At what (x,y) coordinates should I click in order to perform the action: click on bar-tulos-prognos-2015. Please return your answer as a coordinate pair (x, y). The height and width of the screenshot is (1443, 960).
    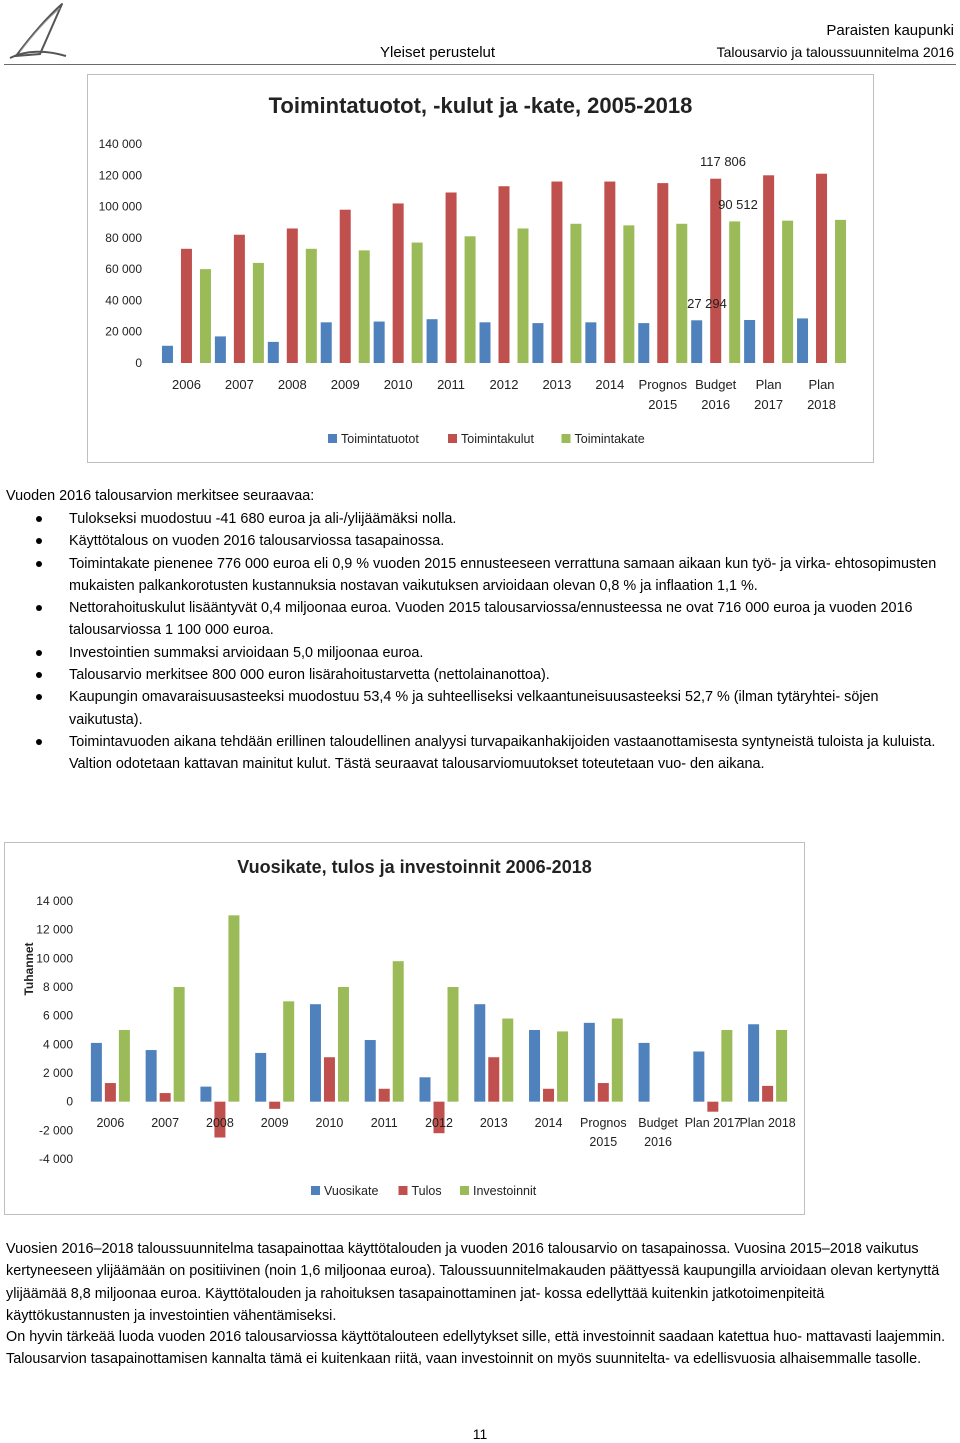
    Looking at the image, I should click on (603, 1092).